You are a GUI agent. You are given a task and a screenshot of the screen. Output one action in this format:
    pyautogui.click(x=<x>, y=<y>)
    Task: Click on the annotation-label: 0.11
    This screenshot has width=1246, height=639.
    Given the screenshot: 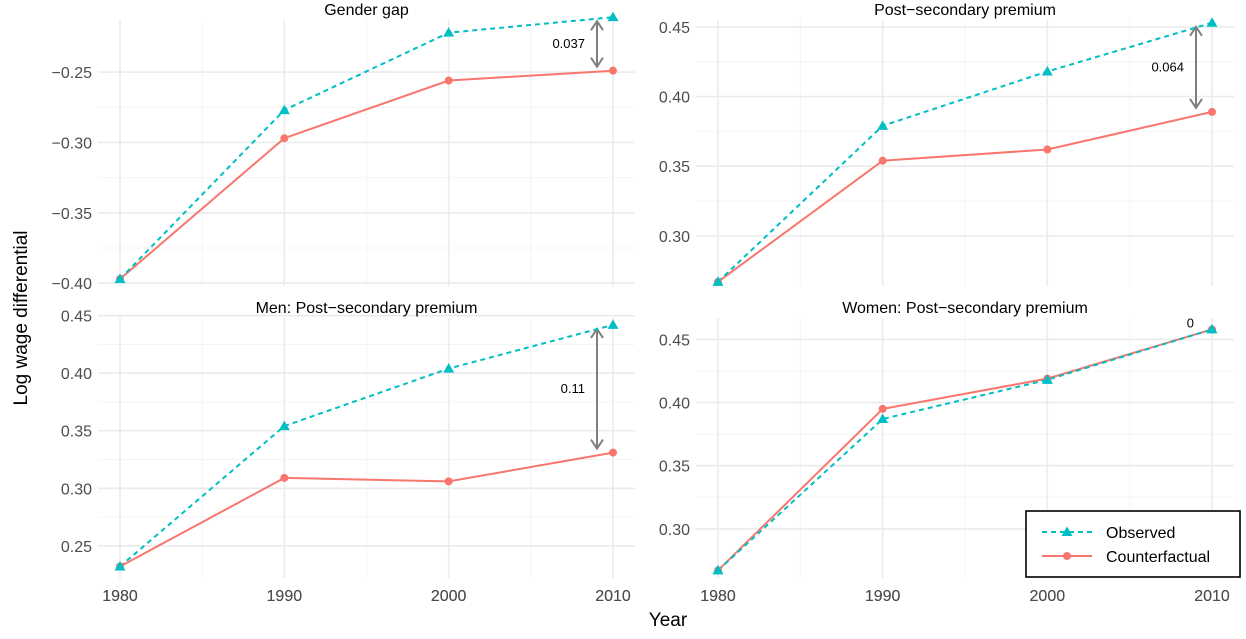 What is the action you would take?
    pyautogui.click(x=573, y=388)
    